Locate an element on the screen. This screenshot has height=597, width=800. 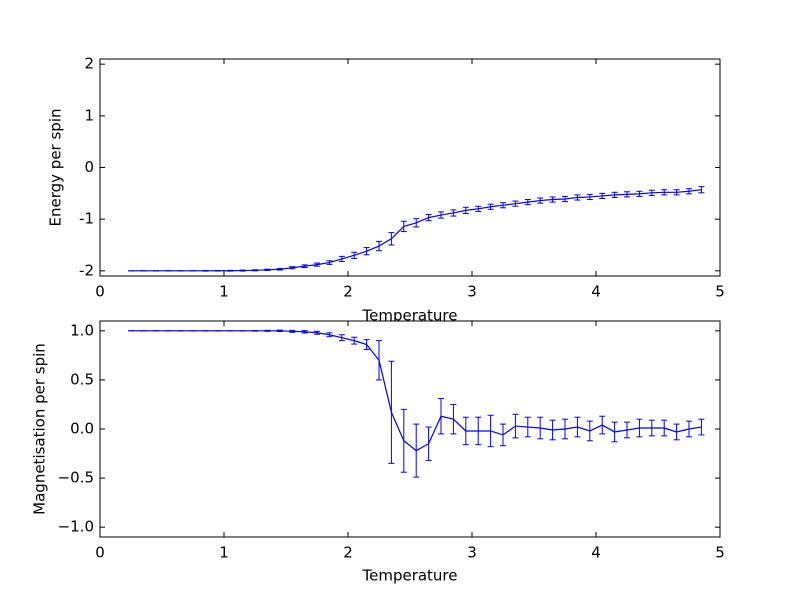
y-tick-label: −0.5 is located at coordinates (76, 478).